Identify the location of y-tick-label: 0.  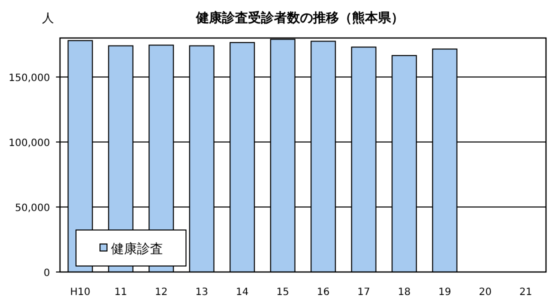
(47, 273).